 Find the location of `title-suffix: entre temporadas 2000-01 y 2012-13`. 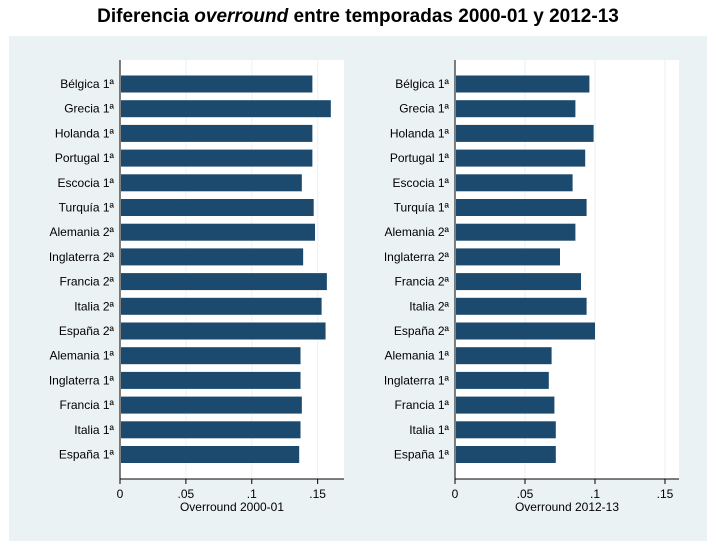

title-suffix: entre temporadas 2000-01 y 2012-13 is located at coordinates (453, 16).